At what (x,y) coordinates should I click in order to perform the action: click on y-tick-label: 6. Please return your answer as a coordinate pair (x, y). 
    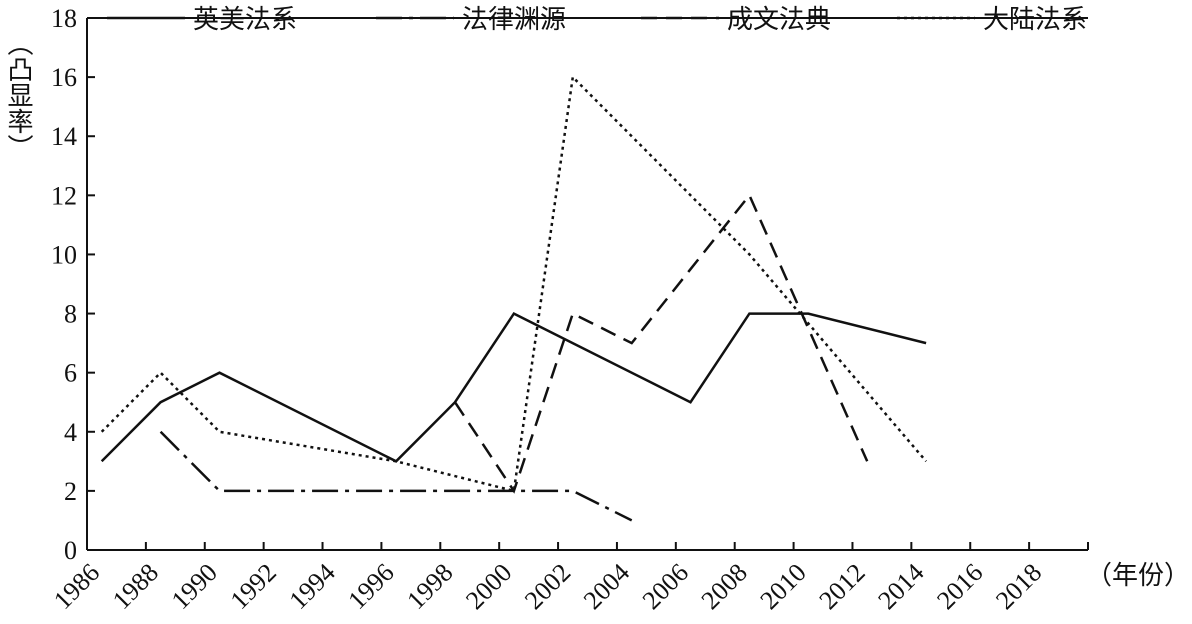
    Looking at the image, I should click on (70, 373).